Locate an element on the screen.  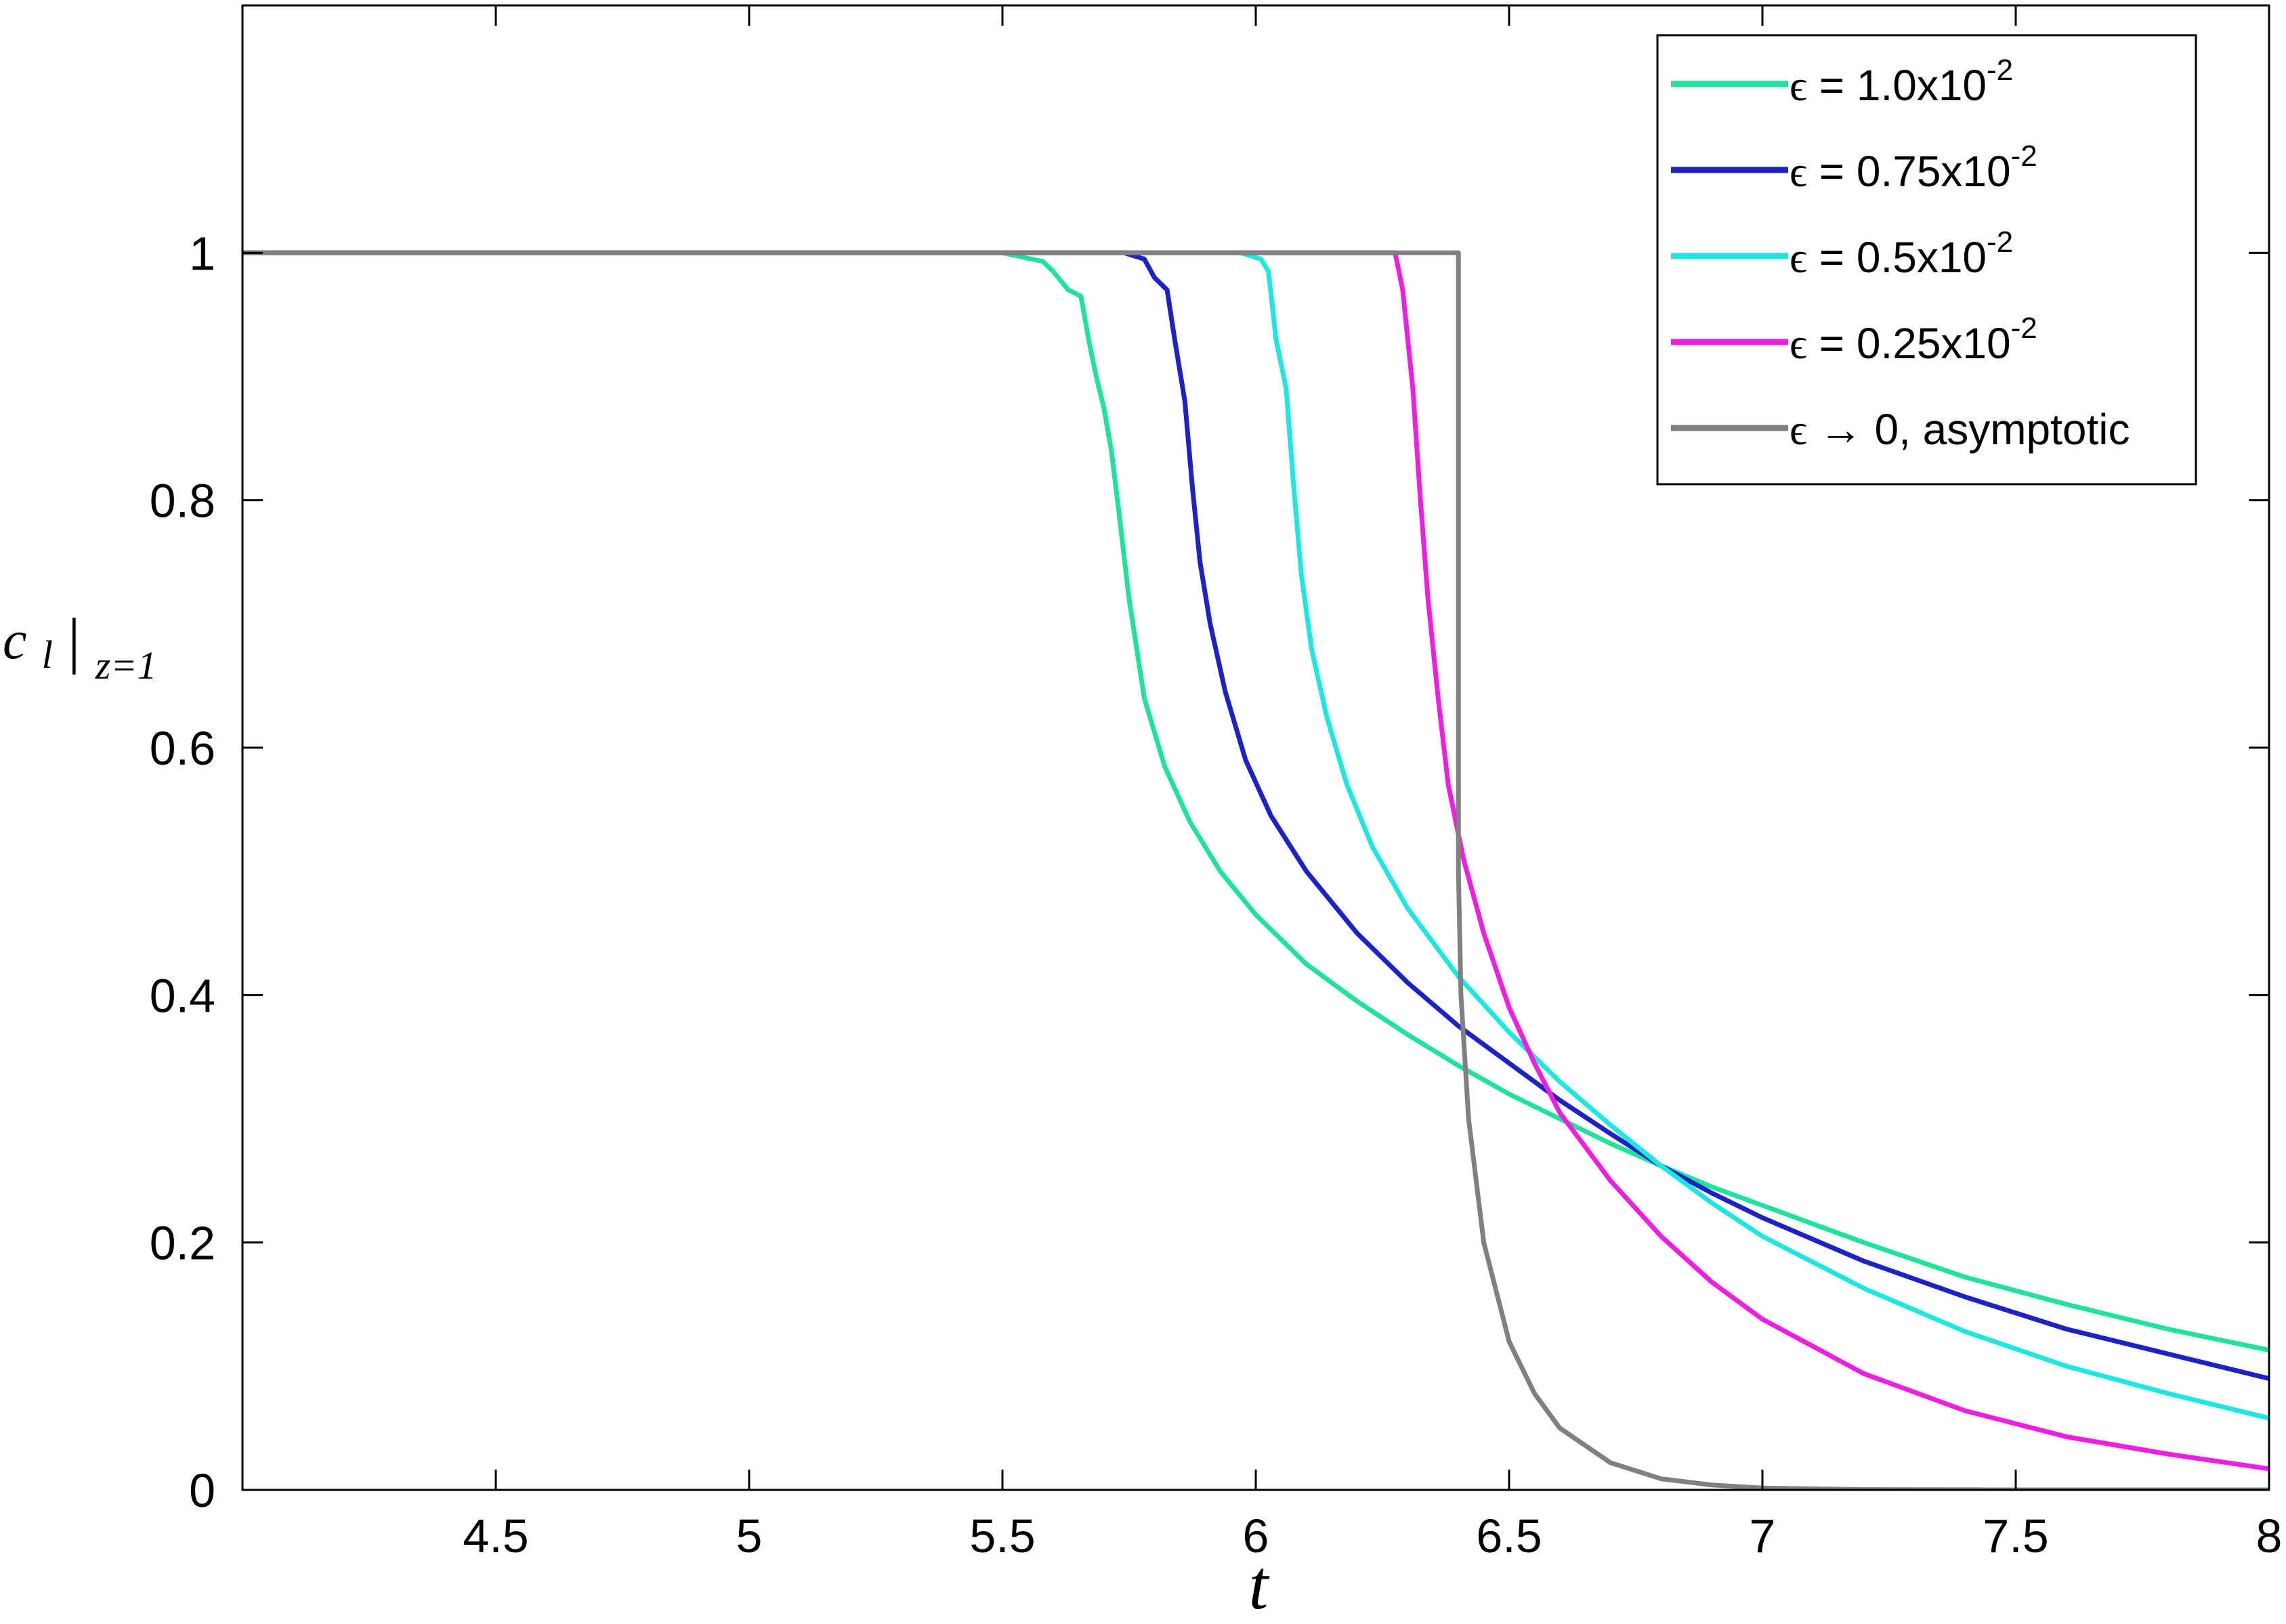
legend-text: = 1.0x10 is located at coordinates (1897, 85).